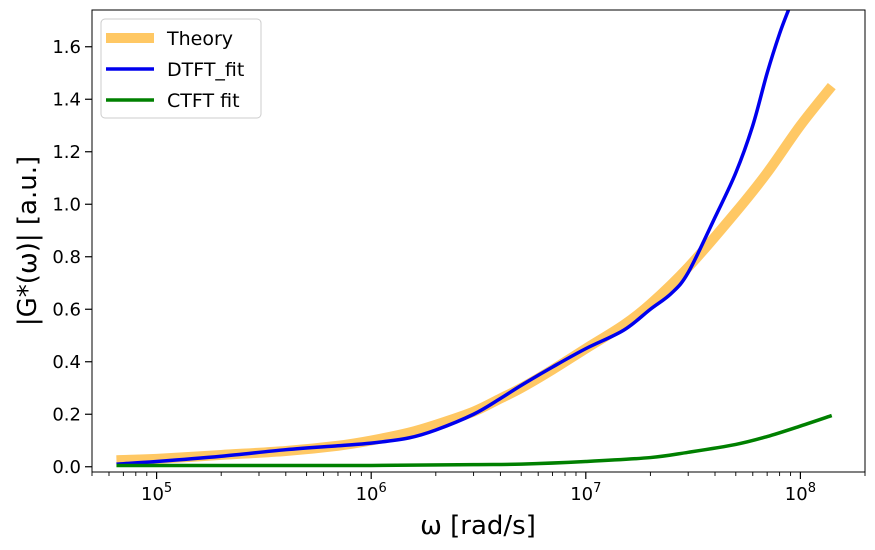  I want to click on legend: Theory DTFT_fit CTFT fit, so click(181, 68).